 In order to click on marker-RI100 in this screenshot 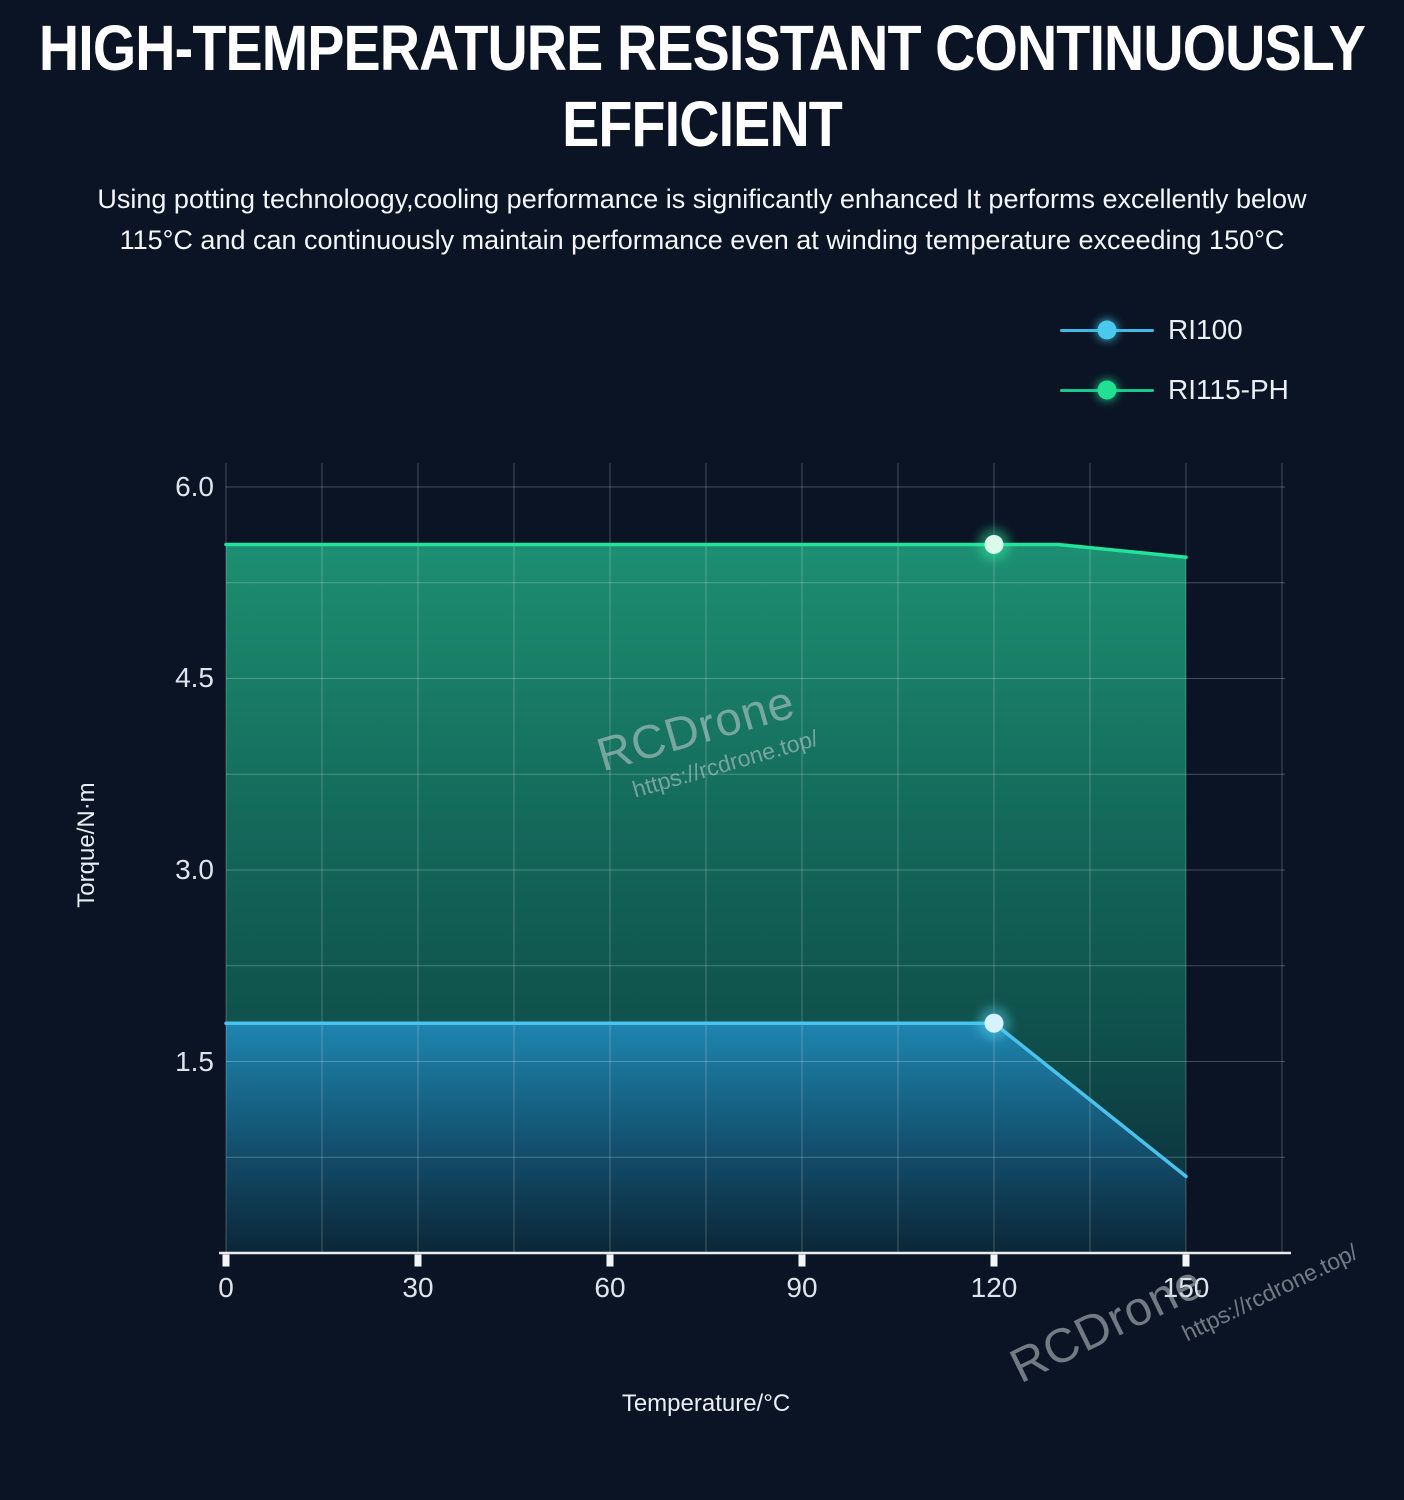, I will do `click(994, 1023)`.